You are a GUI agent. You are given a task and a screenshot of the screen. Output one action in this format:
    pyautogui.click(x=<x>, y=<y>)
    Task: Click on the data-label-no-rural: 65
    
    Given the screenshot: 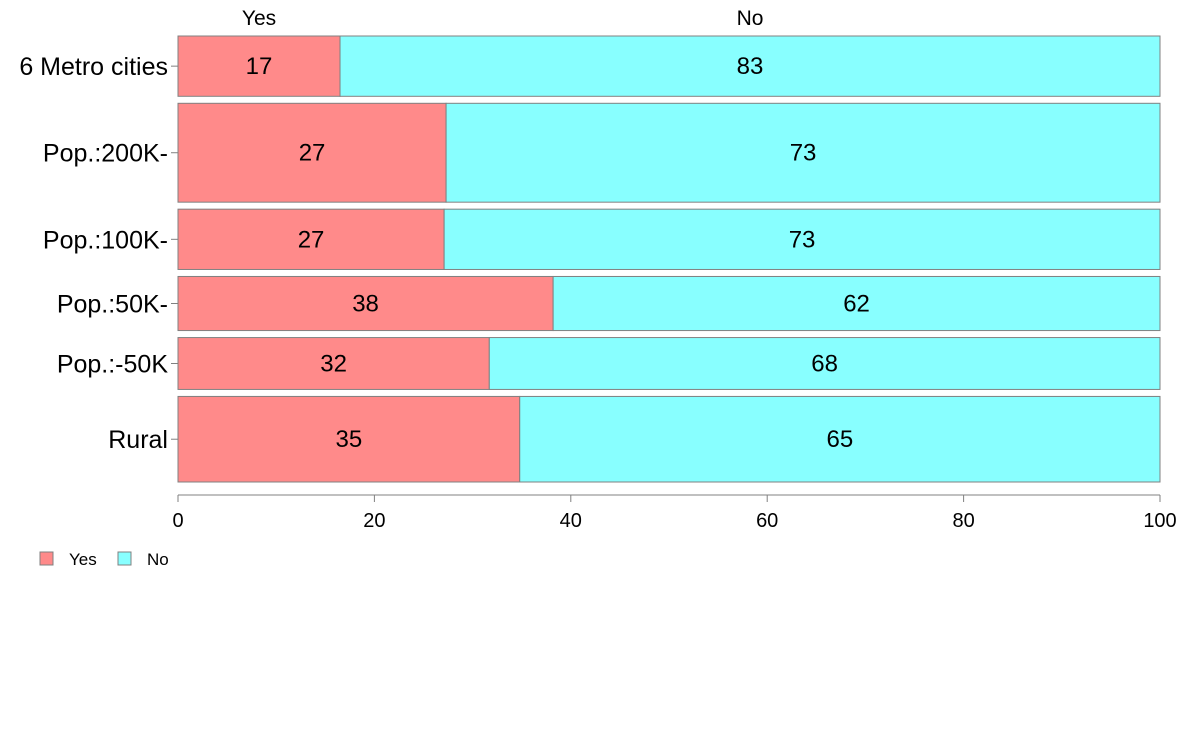 What is the action you would take?
    pyautogui.click(x=840, y=439)
    